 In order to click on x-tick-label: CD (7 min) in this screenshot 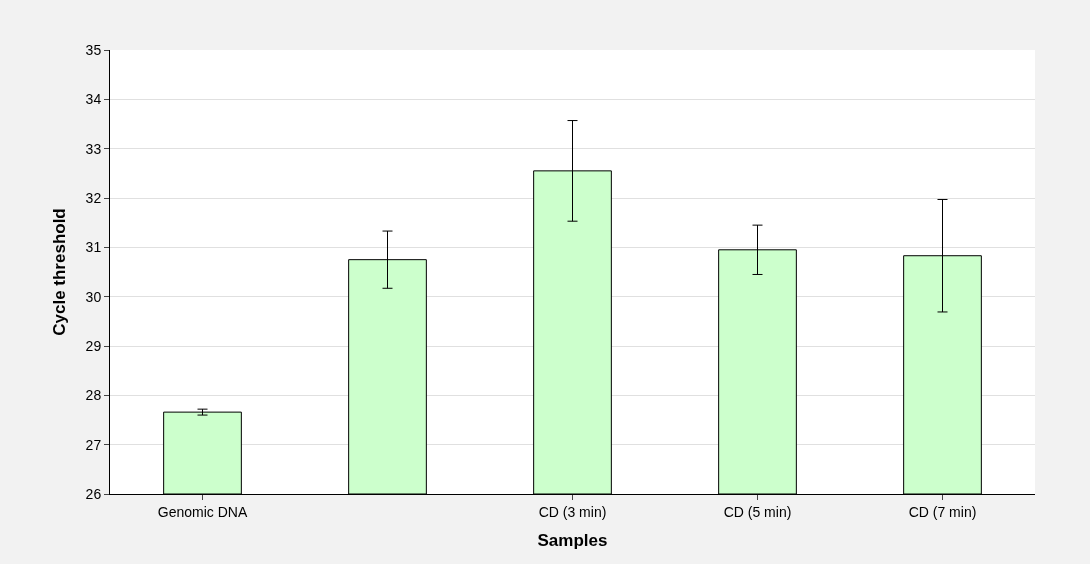, I will do `click(942, 511)`.